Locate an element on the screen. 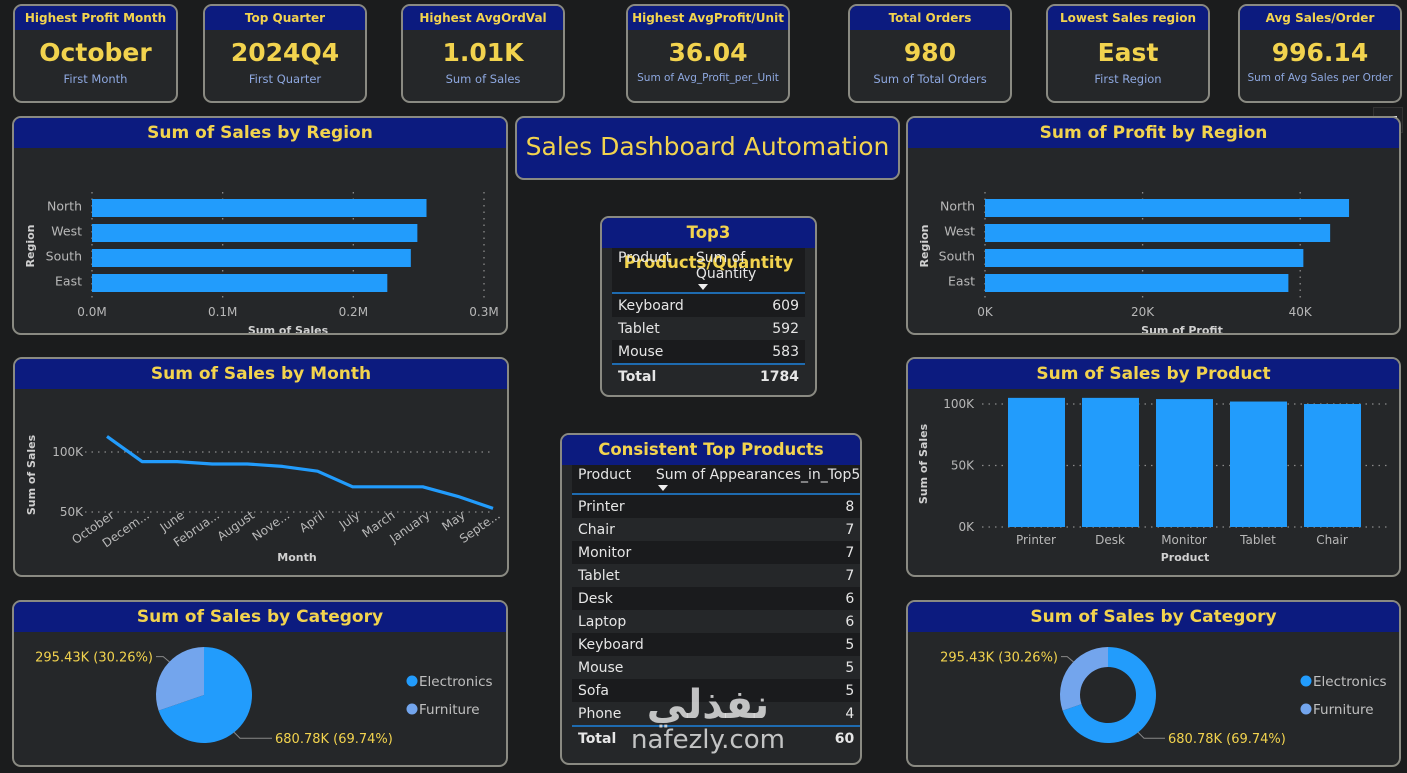  cell-quantity: 583 is located at coordinates (747, 352).